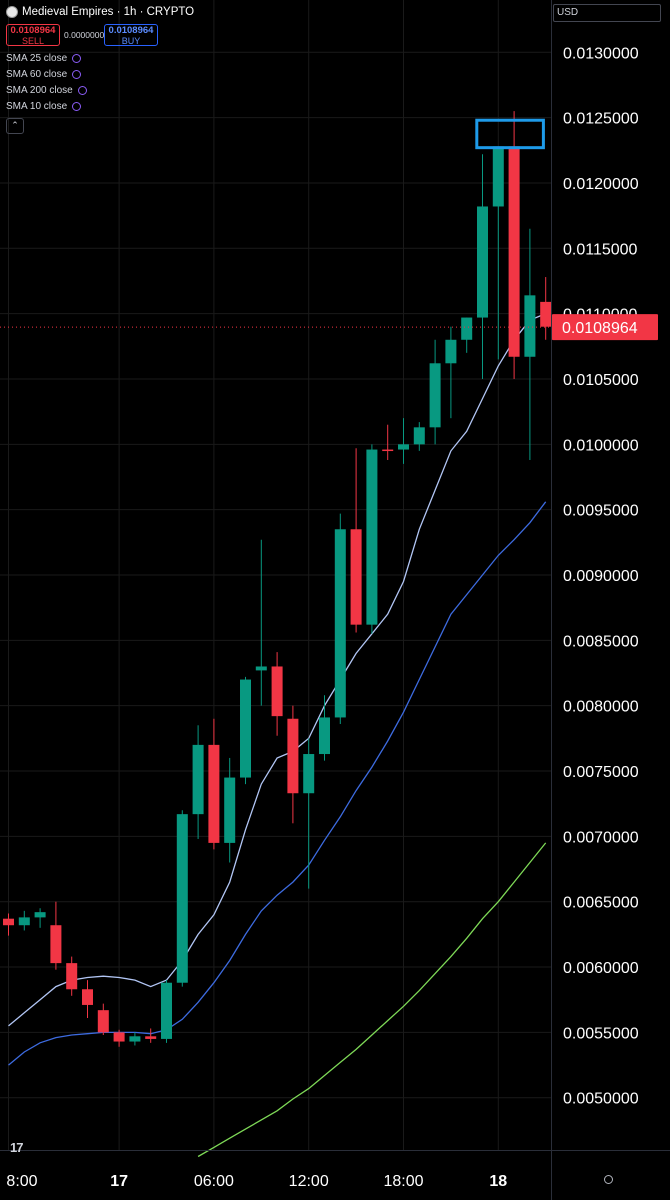 The height and width of the screenshot is (1200, 670). What do you see at coordinates (601, 968) in the screenshot?
I see `price-tick-label: 0.0060000` at bounding box center [601, 968].